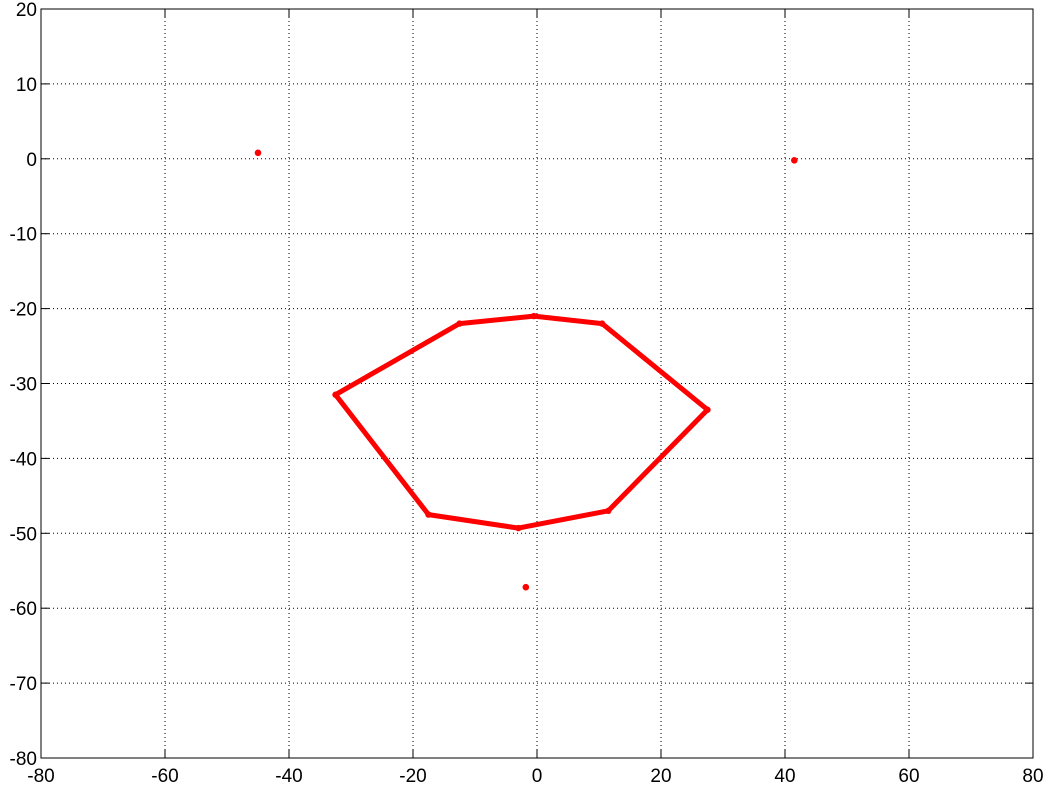  I want to click on x-tick-label: 60, so click(908, 776).